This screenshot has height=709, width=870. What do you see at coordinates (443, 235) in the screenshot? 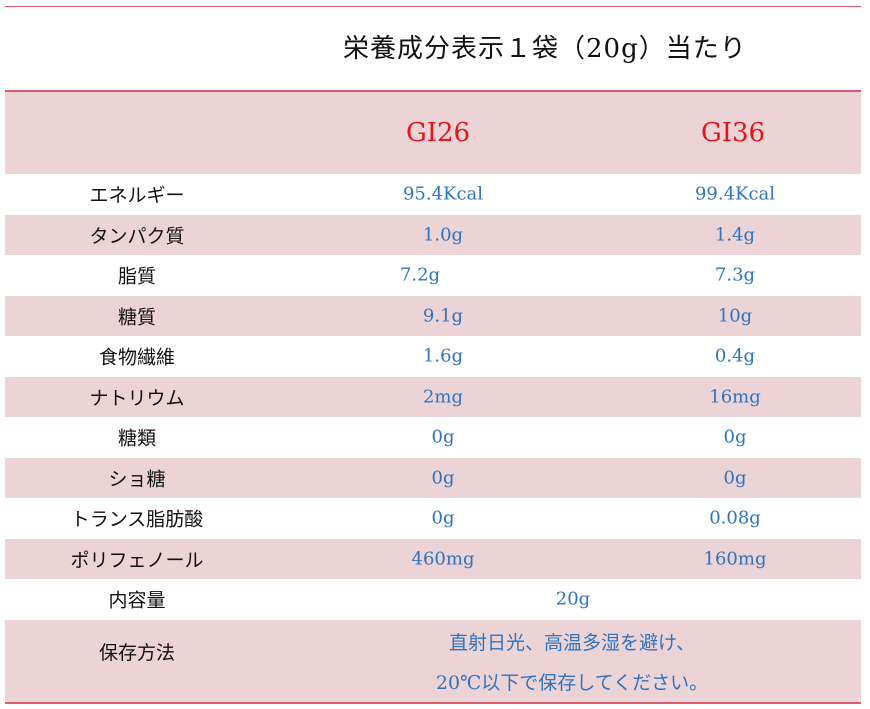
I see `gi26-value: 1.0g` at bounding box center [443, 235].